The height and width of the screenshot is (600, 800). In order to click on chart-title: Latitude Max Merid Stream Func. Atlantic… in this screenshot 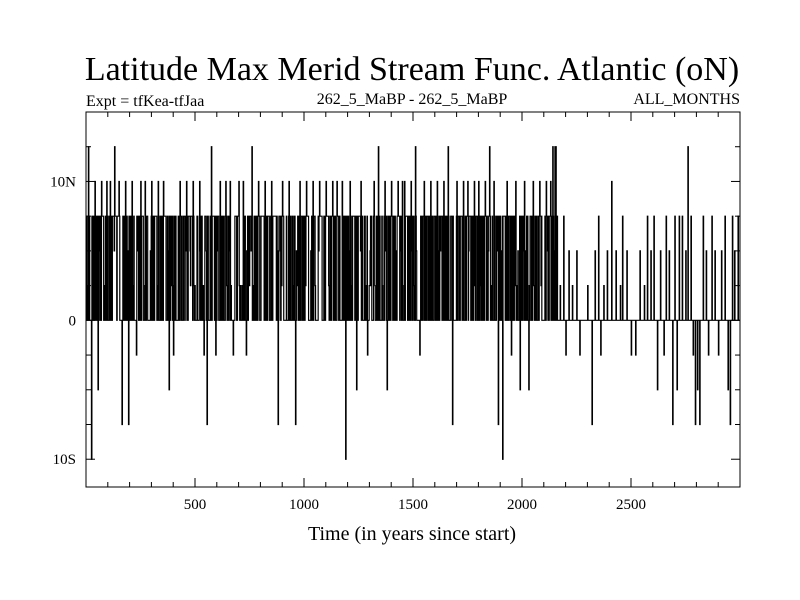, I will do `click(412, 69)`.